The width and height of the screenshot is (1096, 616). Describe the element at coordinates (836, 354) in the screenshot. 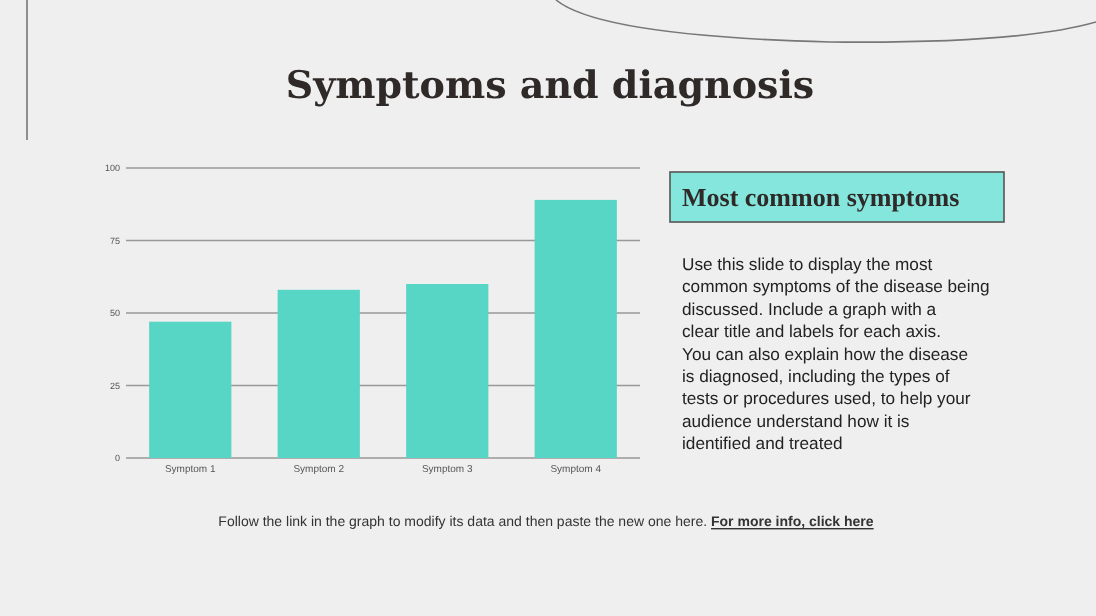

I see `text: Use this slide to display the most common symptoms of the disease being discussed. Include a graph with a clear title and labels for each axis. You can also explain how the disease is diagnosed, including the types of tests or procedures used, to help your audience understand how it is identified and treated` at that location.